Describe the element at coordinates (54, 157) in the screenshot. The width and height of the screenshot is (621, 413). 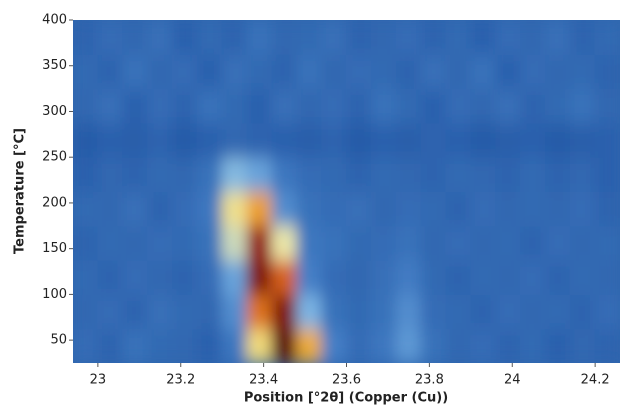
I see `y-tick-label: 250` at that location.